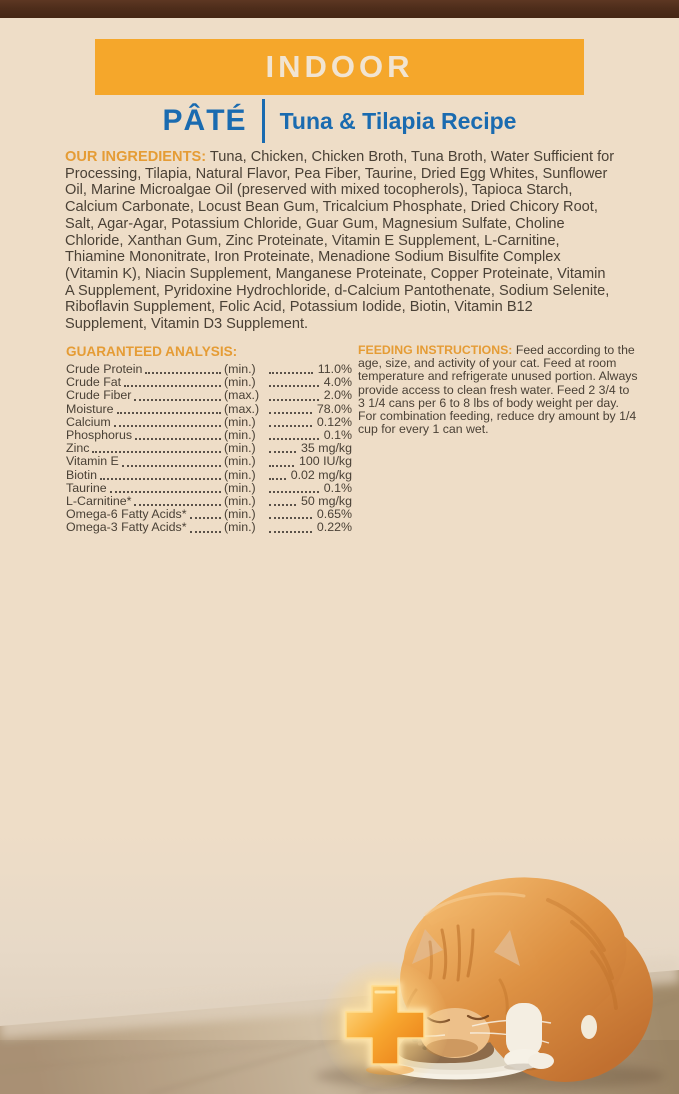 The height and width of the screenshot is (1094, 679). What do you see at coordinates (339, 9) in the screenshot?
I see `package-top-edge` at bounding box center [339, 9].